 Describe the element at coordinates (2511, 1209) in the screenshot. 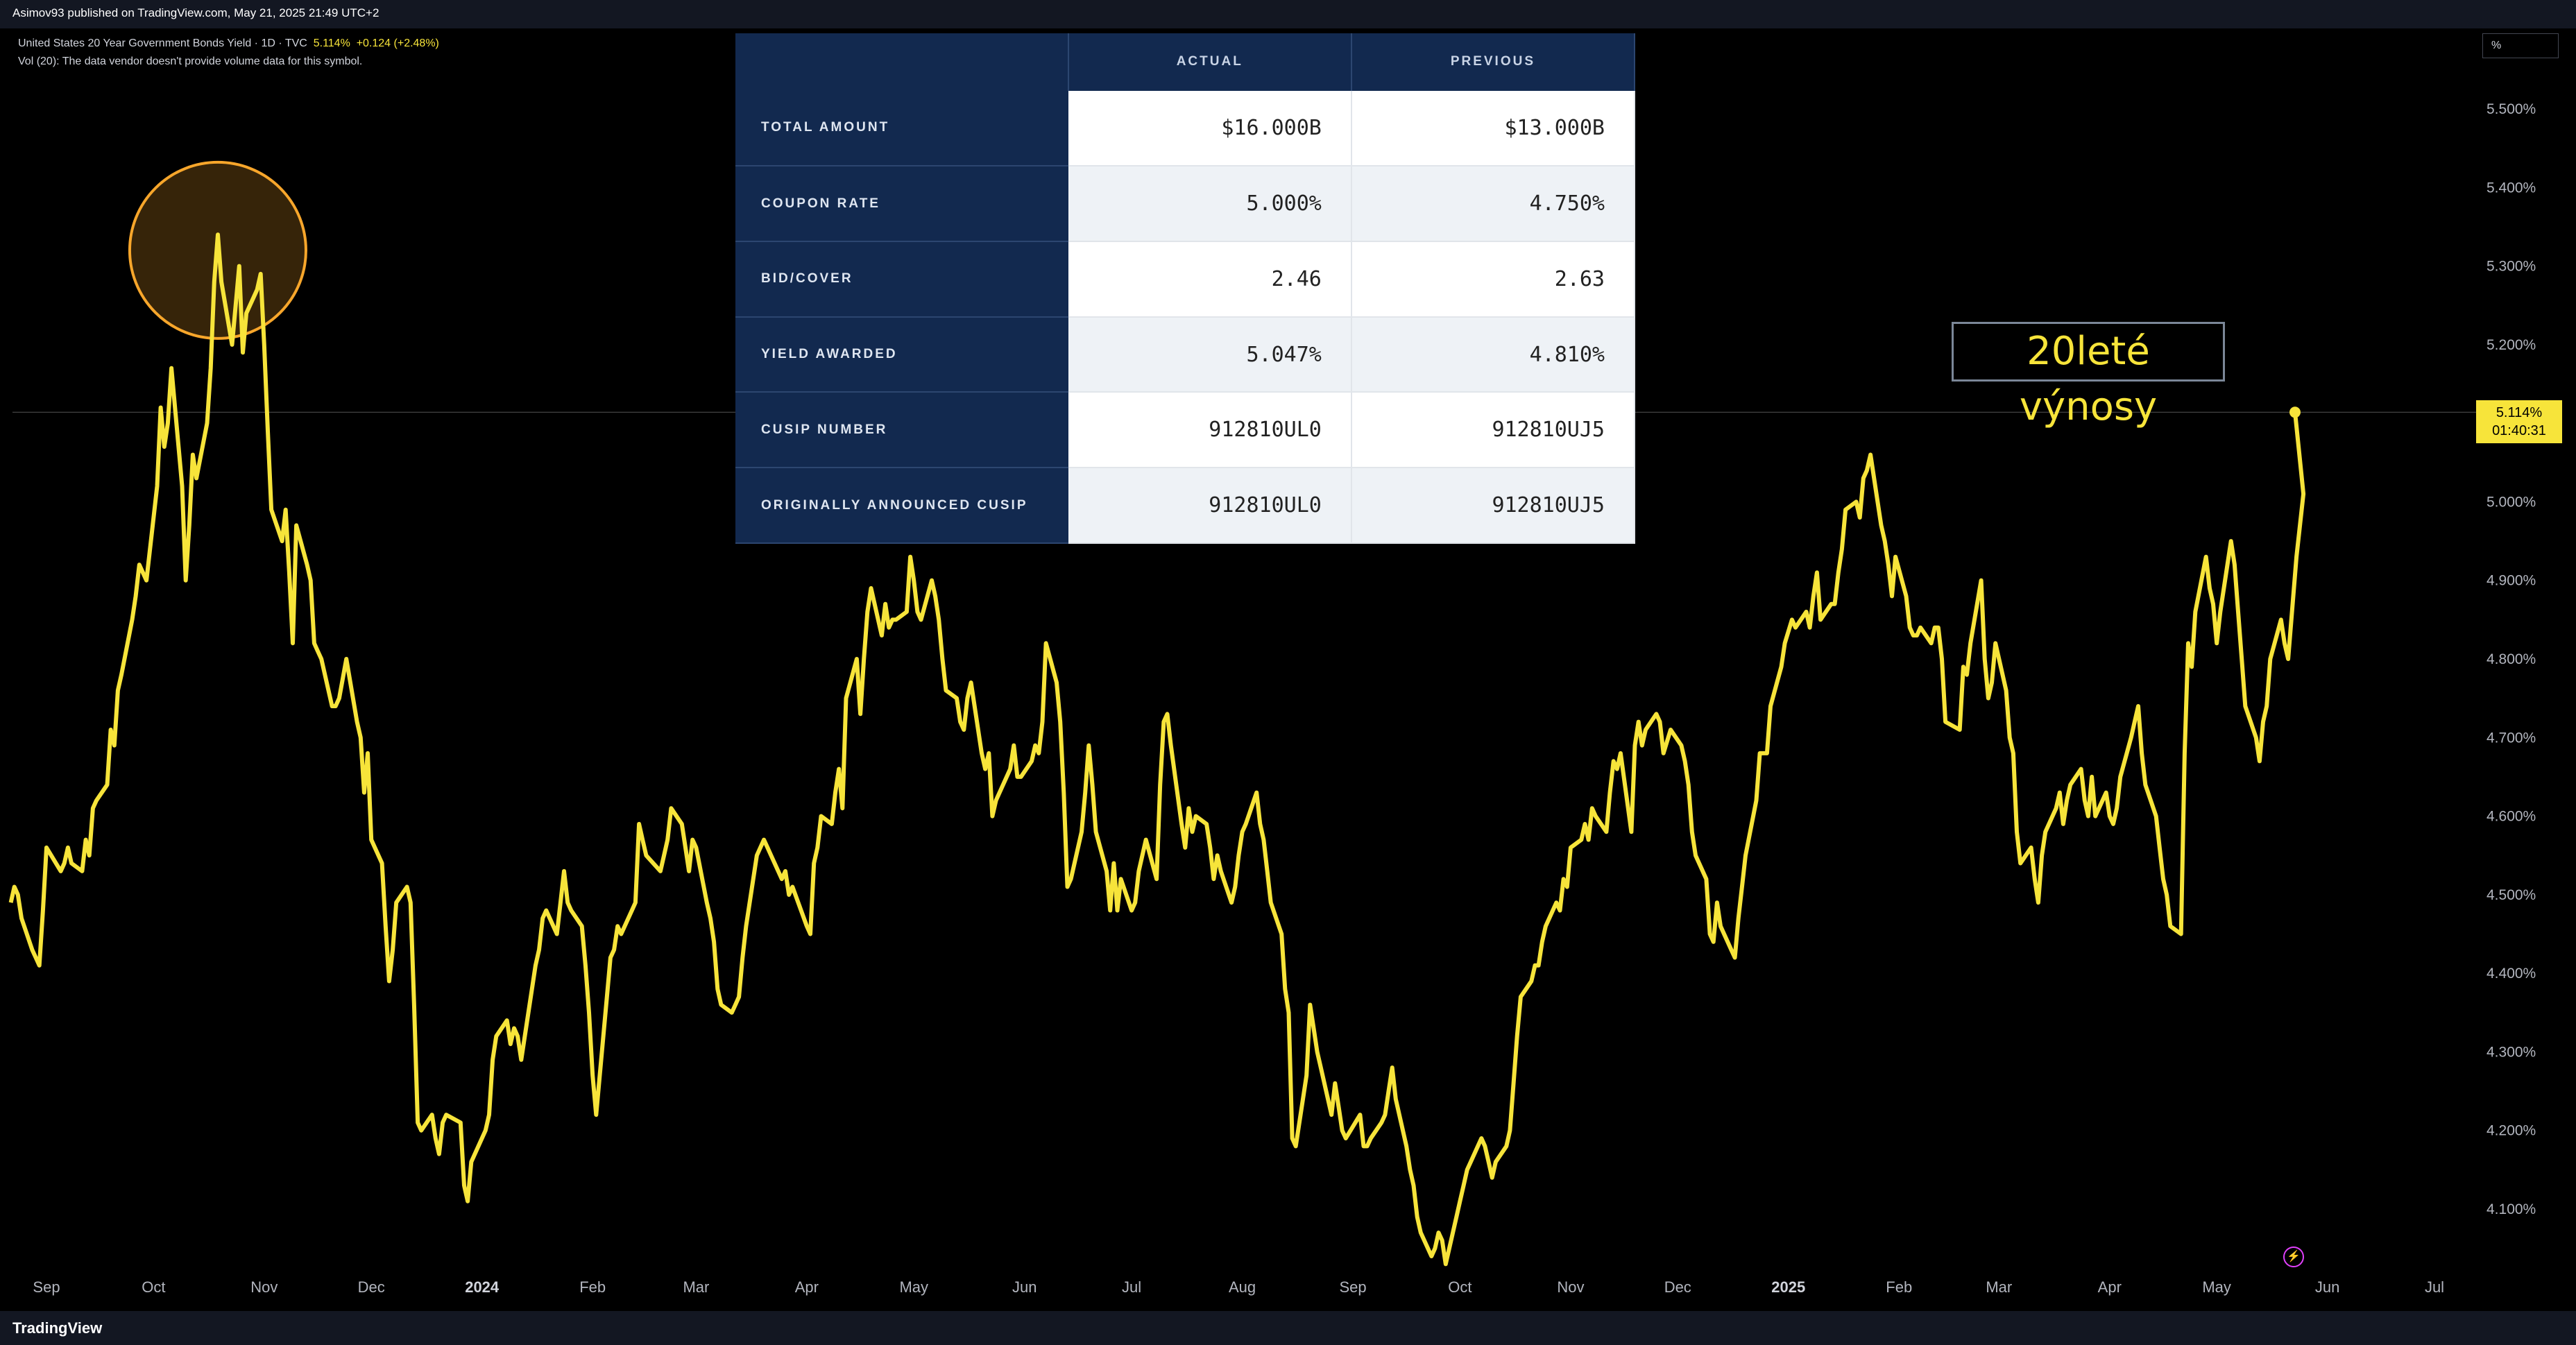

I see `y-tick-label: 4.100%` at that location.